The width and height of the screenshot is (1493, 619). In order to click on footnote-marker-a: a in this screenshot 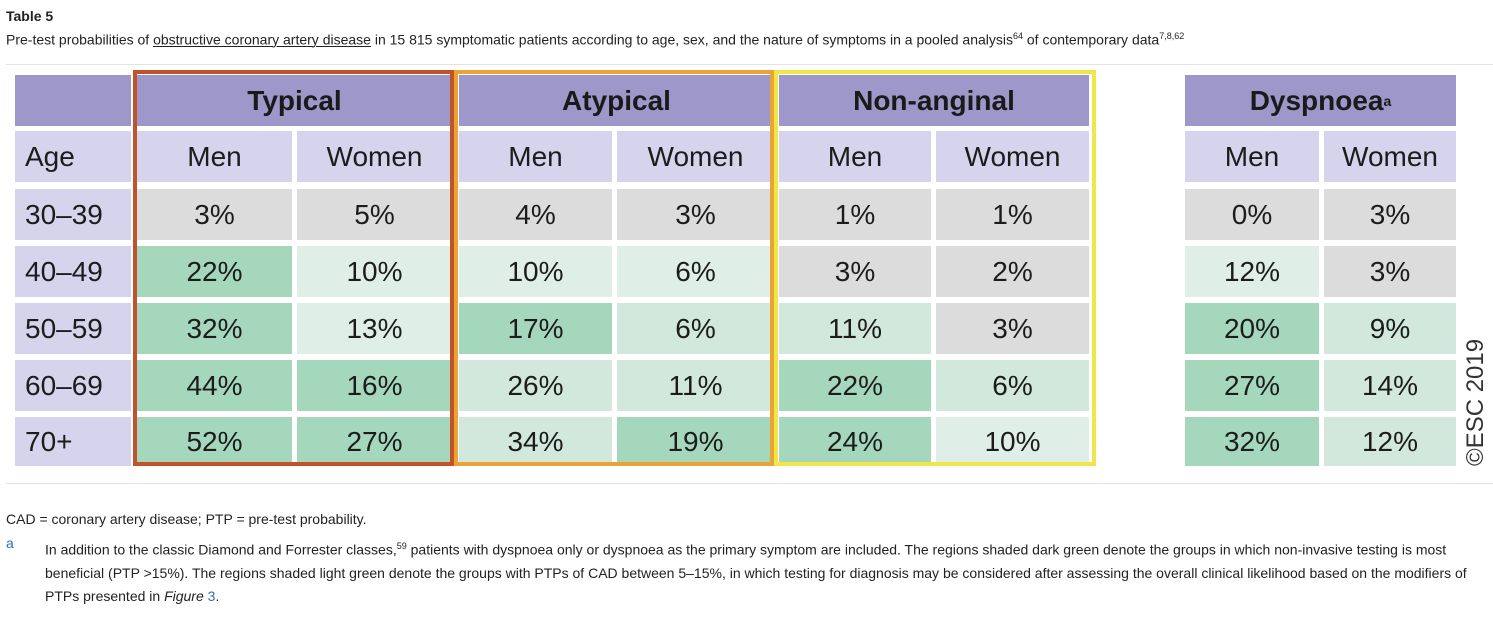, I will do `click(10, 543)`.